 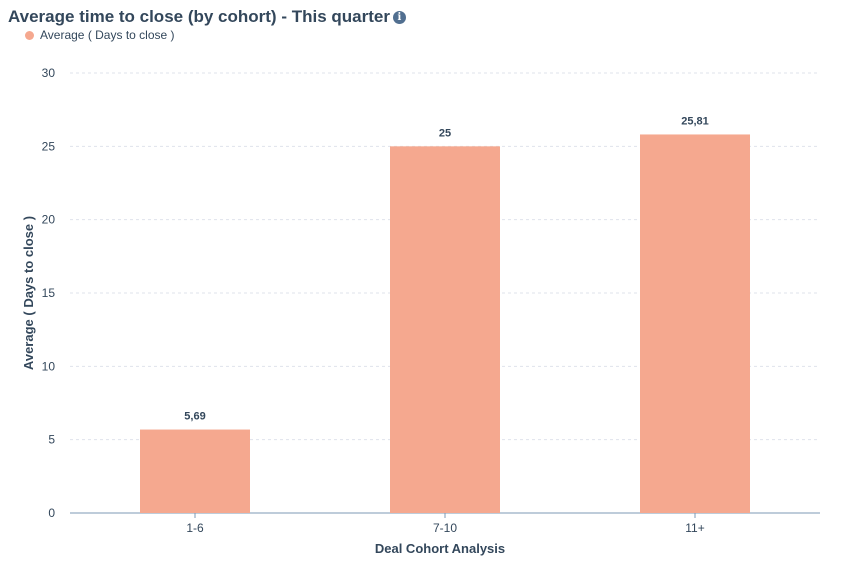 I want to click on data-label: 25,81, so click(x=695, y=121).